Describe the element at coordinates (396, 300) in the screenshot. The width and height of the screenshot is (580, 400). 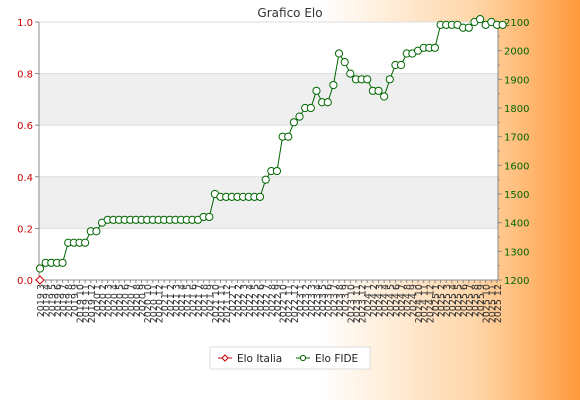
I see `x-tick-label: 2024 6` at that location.